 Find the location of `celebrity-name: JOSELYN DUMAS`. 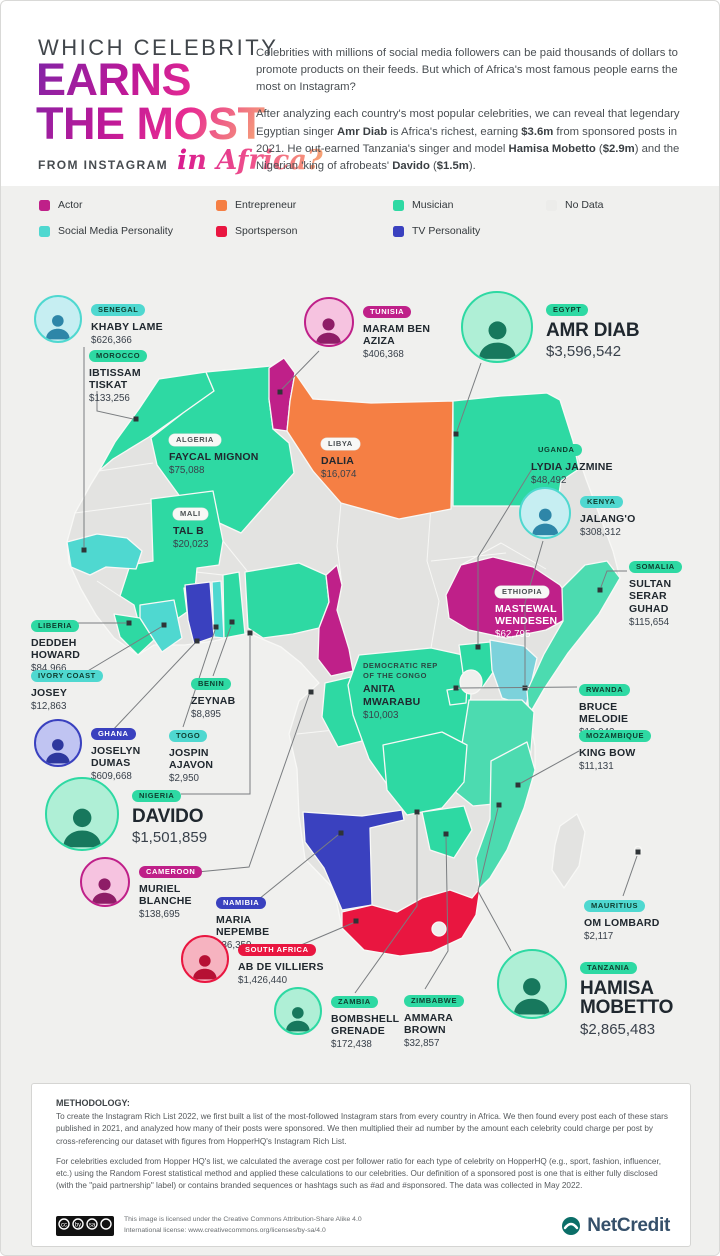

celebrity-name: JOSELYN DUMAS is located at coordinates (116, 757).